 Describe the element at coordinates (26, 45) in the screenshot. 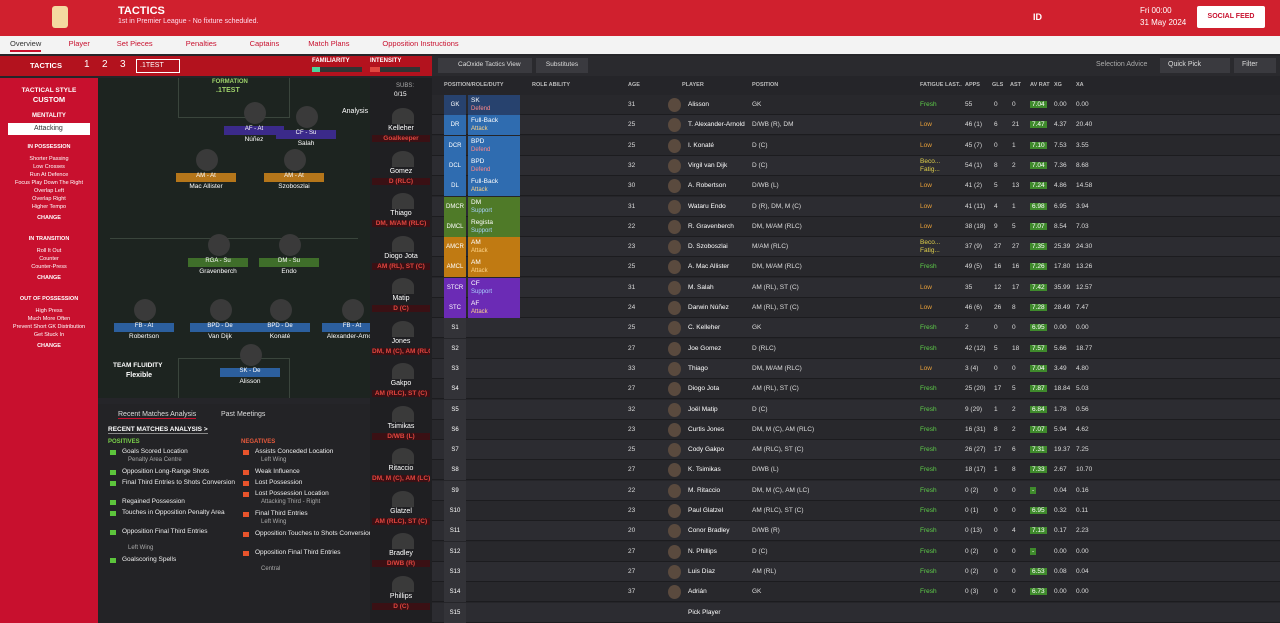

I see `tab: Overview` at that location.